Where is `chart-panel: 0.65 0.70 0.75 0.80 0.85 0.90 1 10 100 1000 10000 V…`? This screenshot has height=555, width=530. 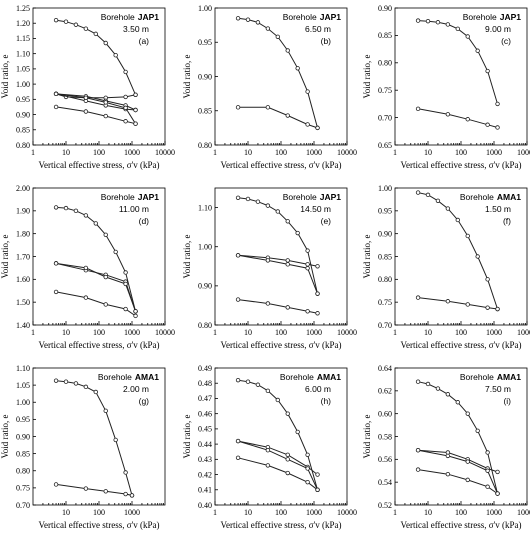
chart-panel: 0.65 0.70 0.75 0.80 0.85 0.90 1 10 100 1000 10000 V… is located at coordinates (446, 87).